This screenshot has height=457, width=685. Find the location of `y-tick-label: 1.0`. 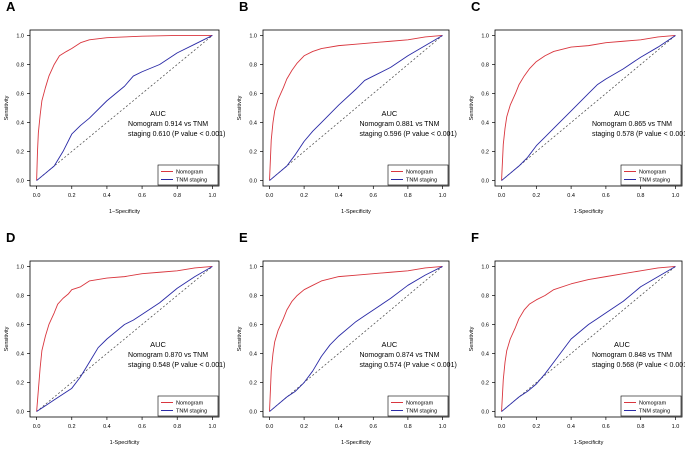

y-tick-label: 1.0 is located at coordinates (485, 36).